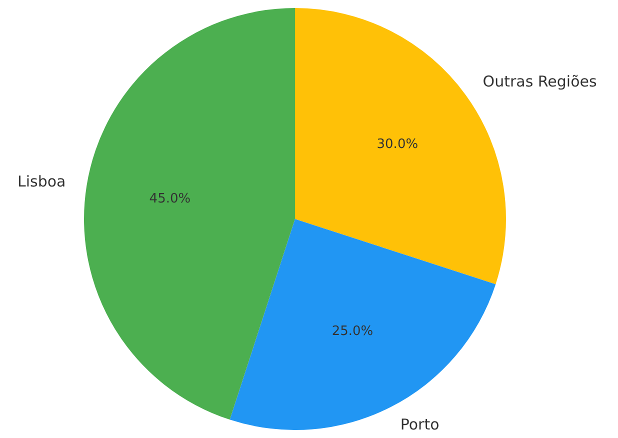 This screenshot has height=438, width=618. I want to click on data-label: 25.0%, so click(353, 332).